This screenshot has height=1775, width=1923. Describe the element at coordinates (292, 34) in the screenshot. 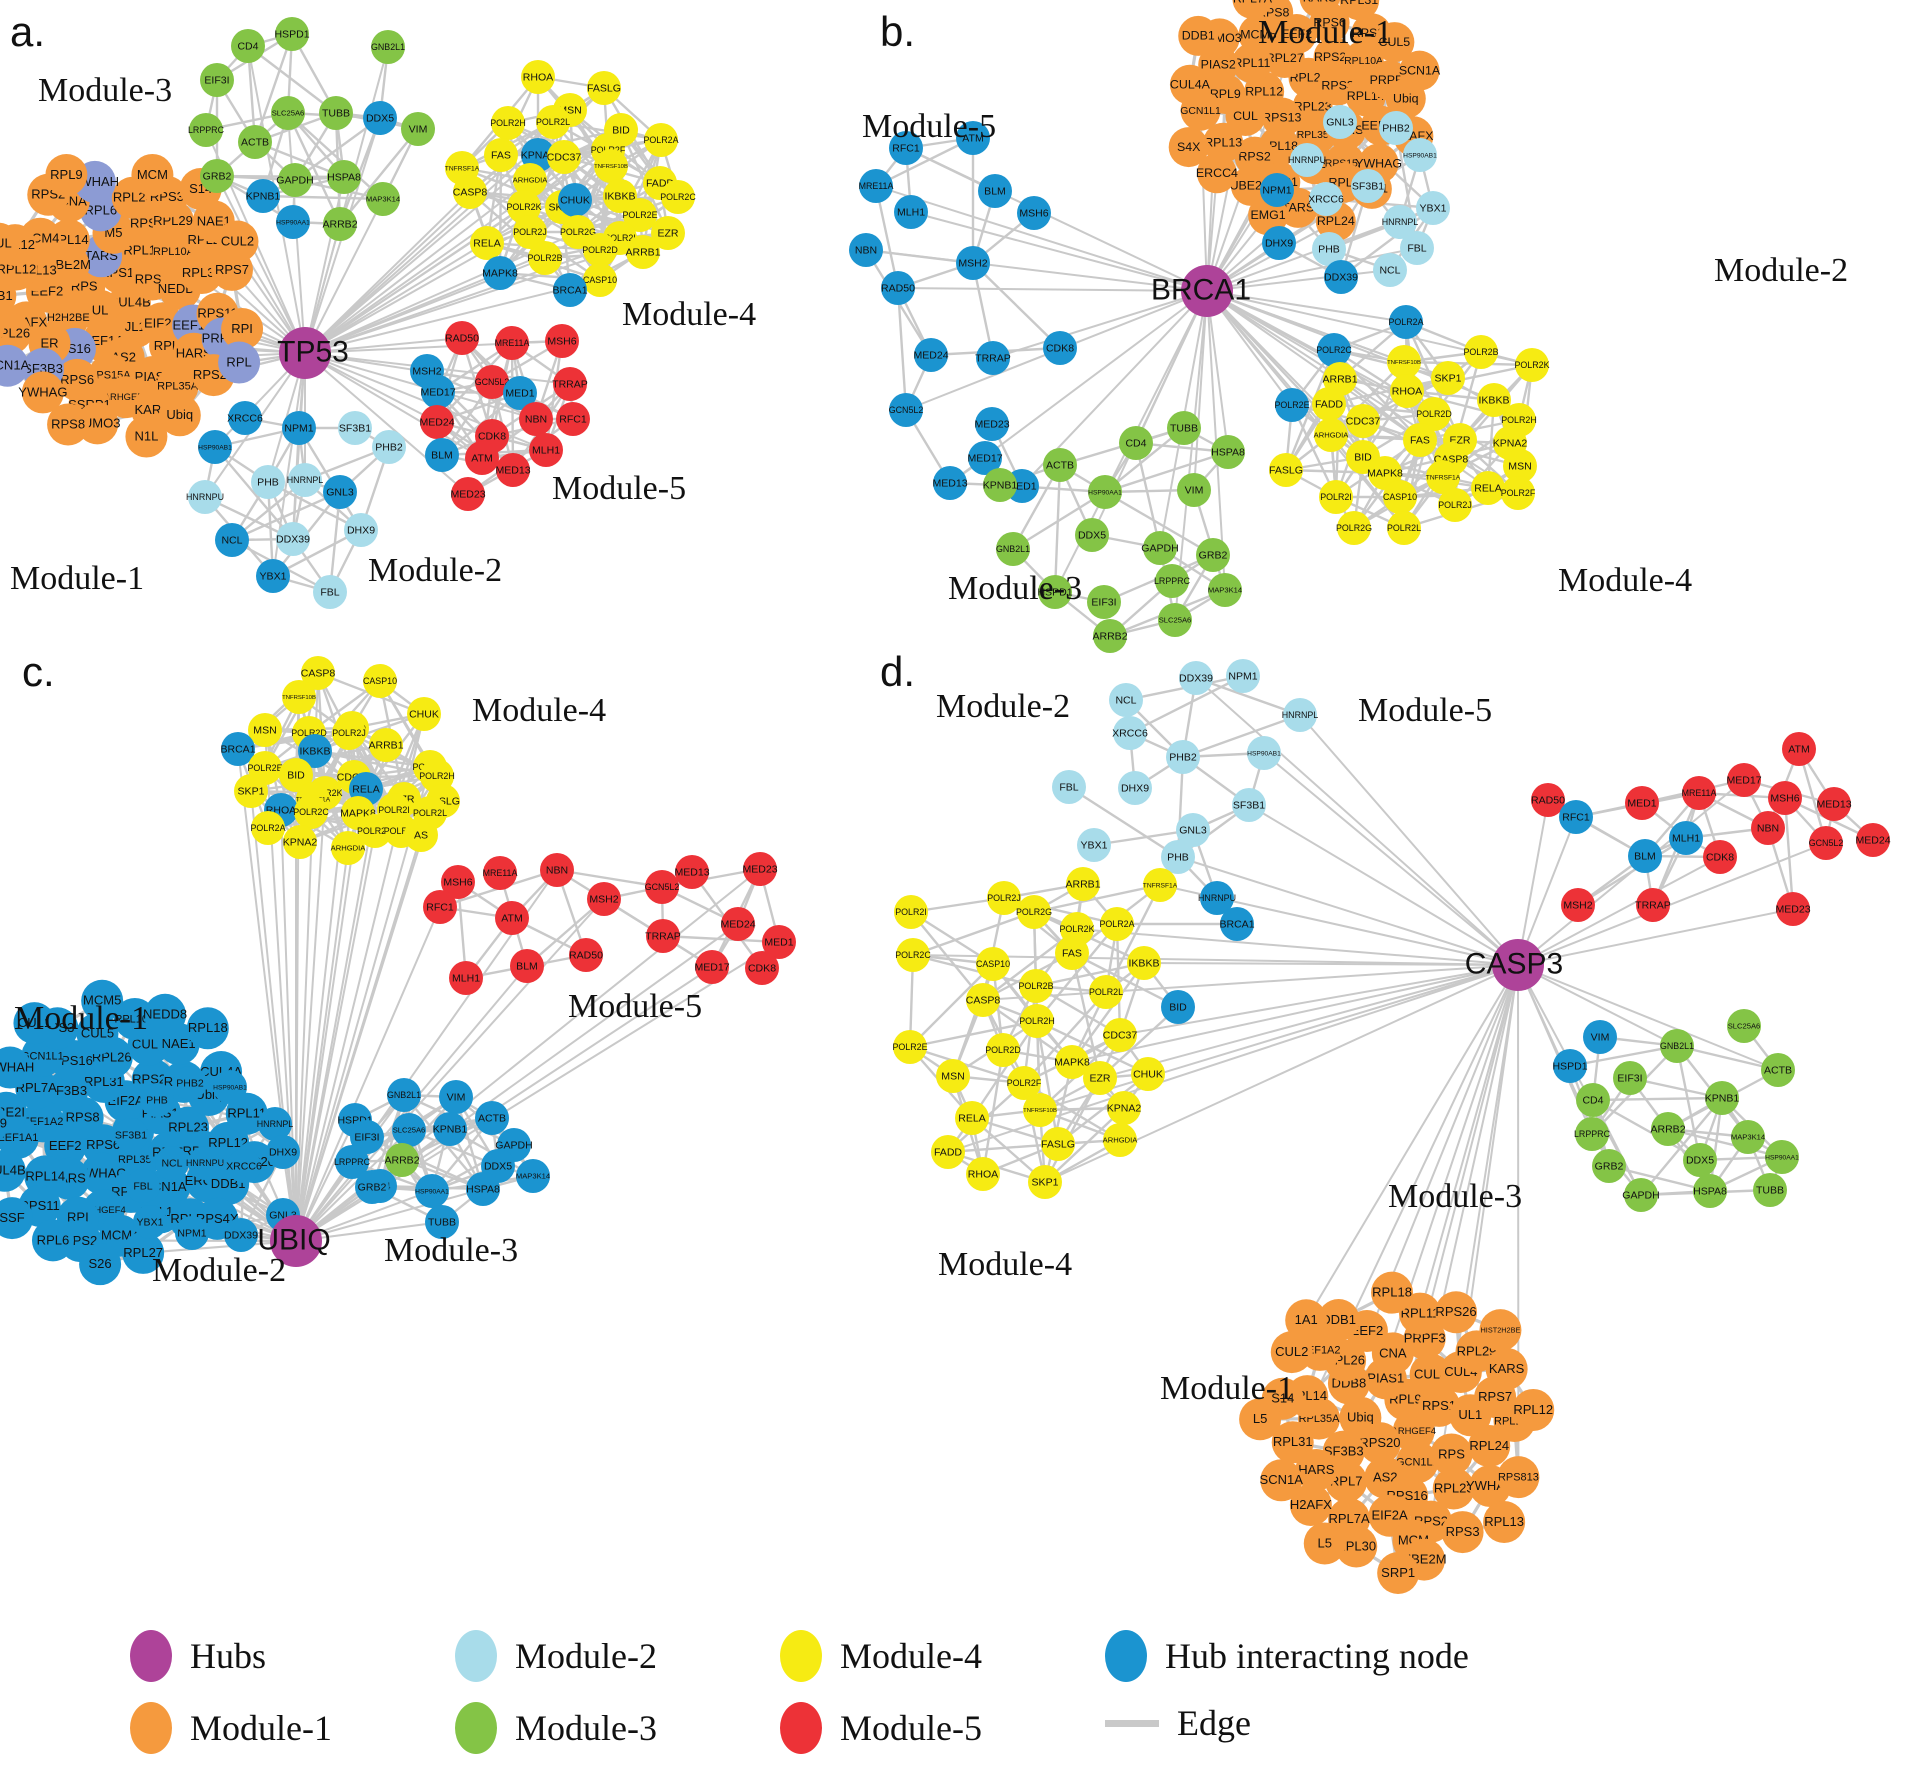

I see `network-node: HSPD1` at that location.